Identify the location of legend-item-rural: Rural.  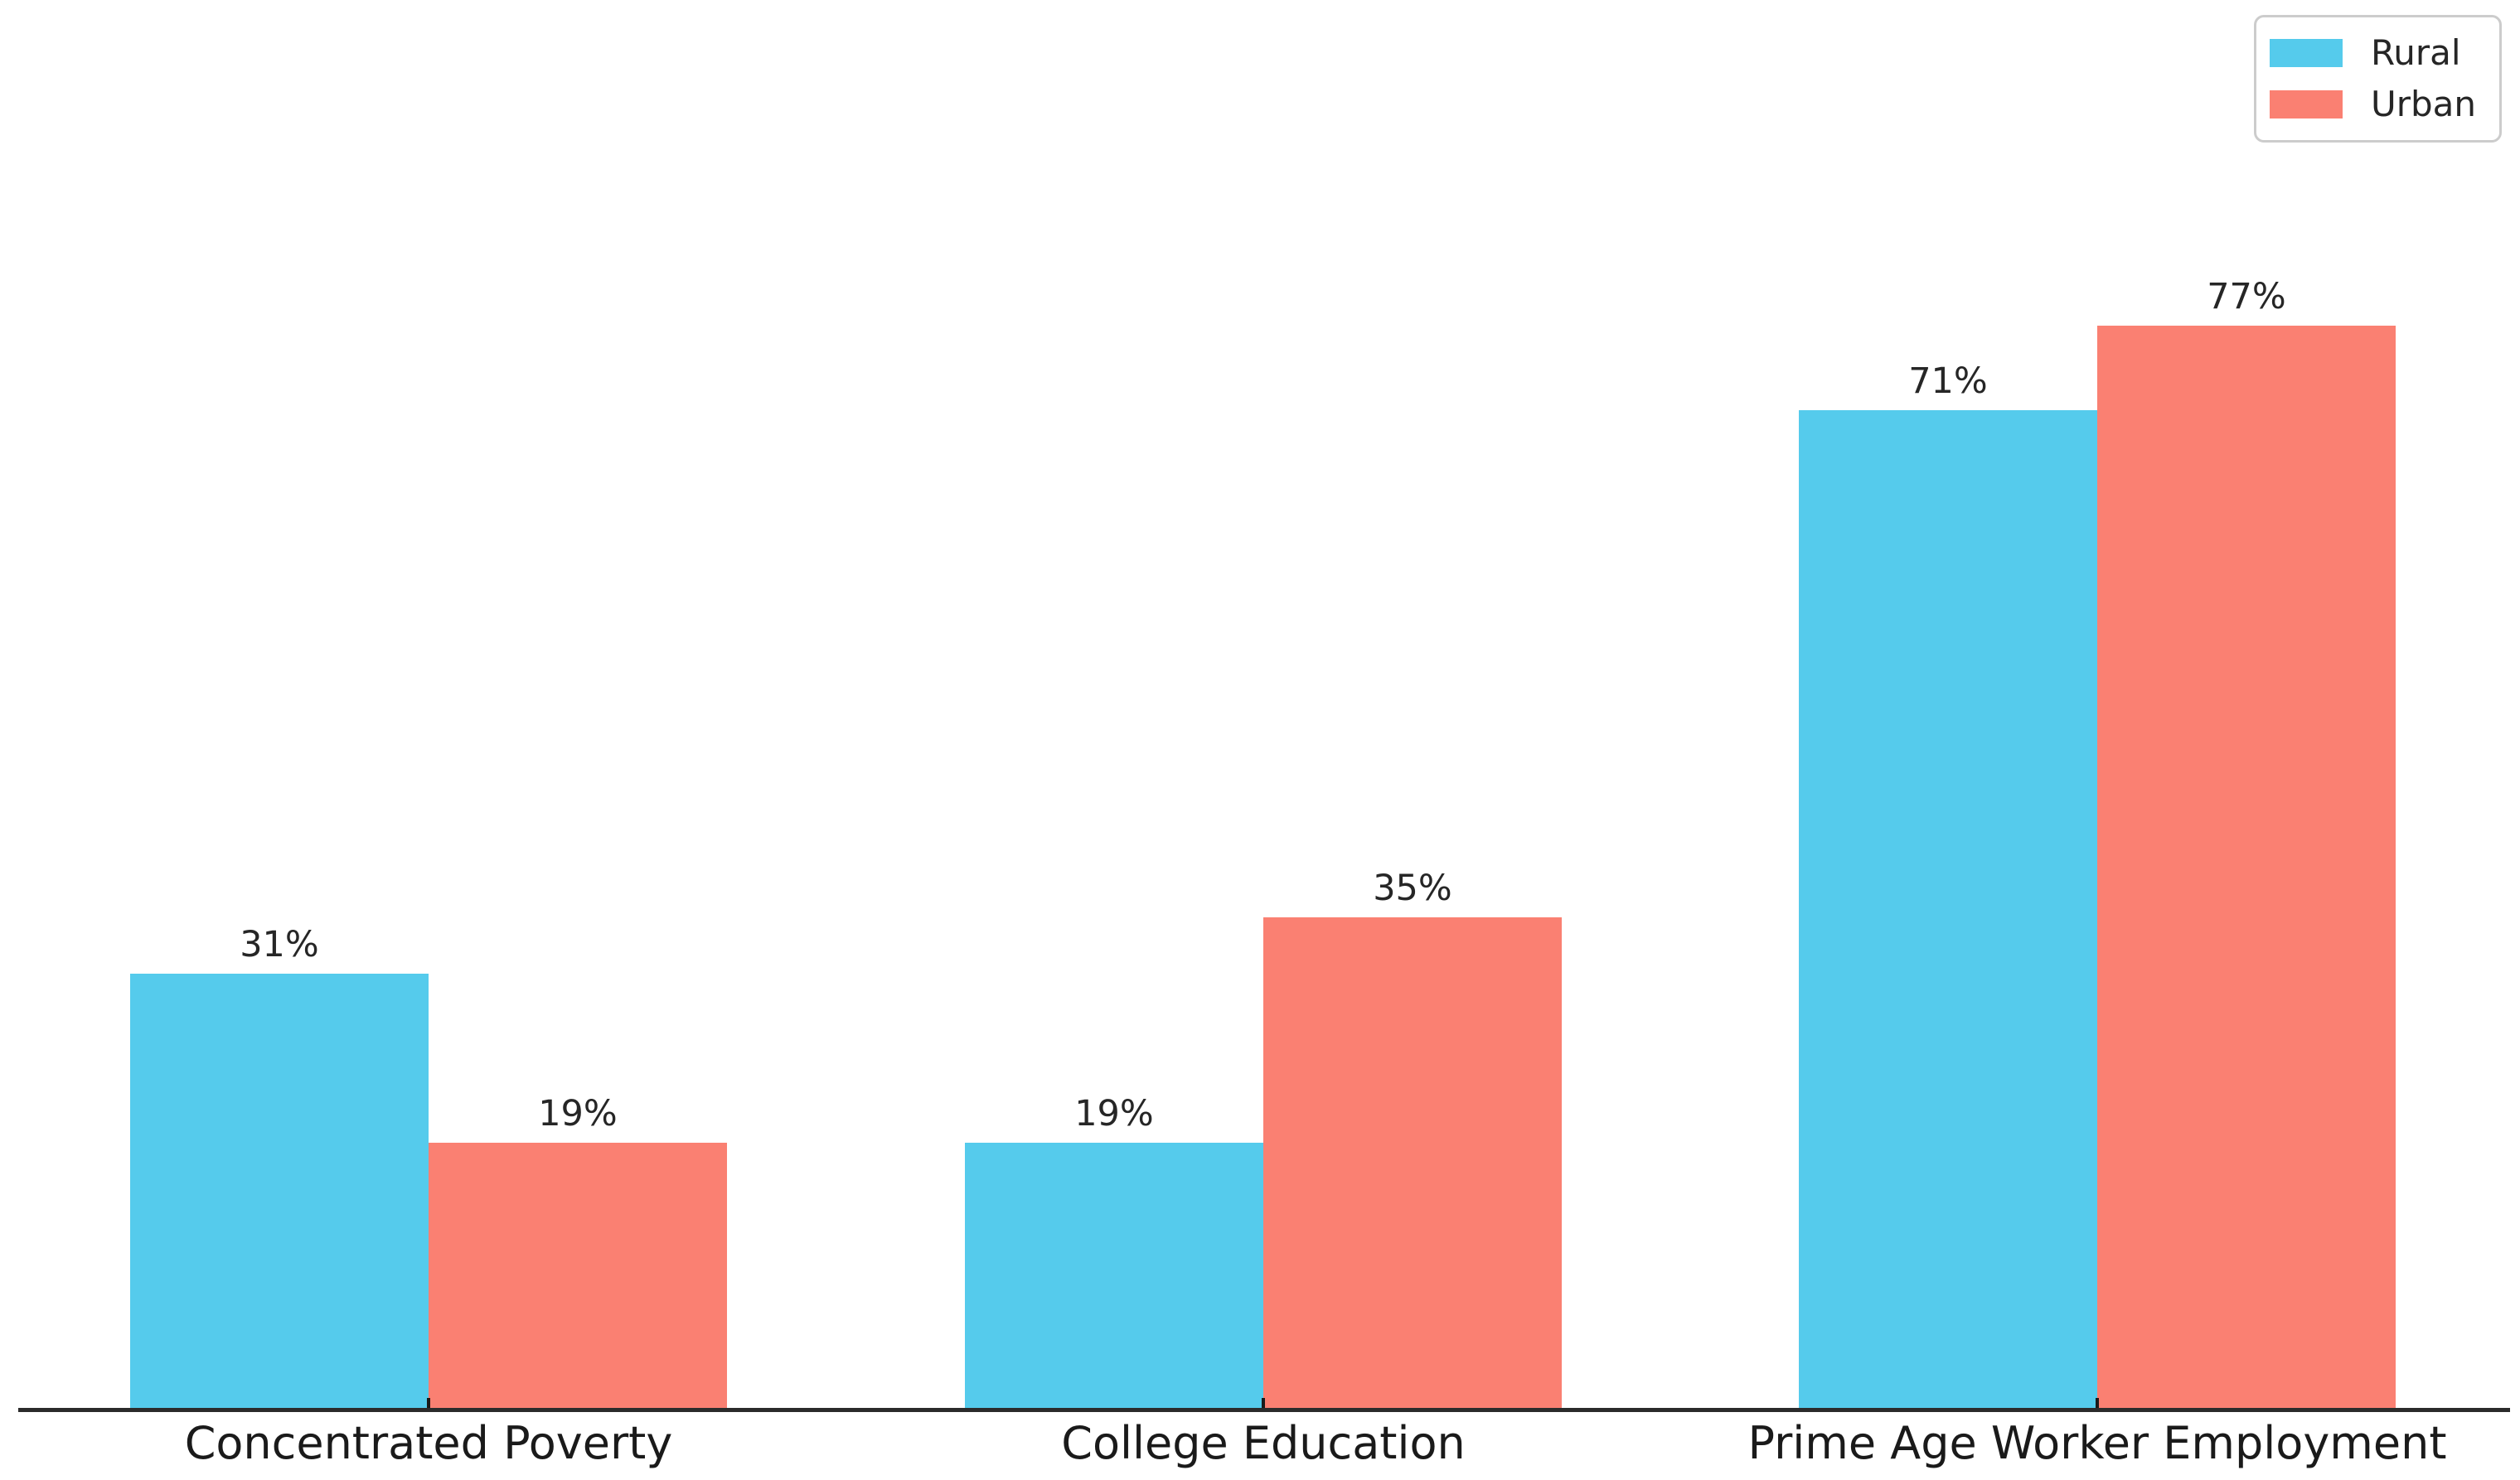
(2373, 53).